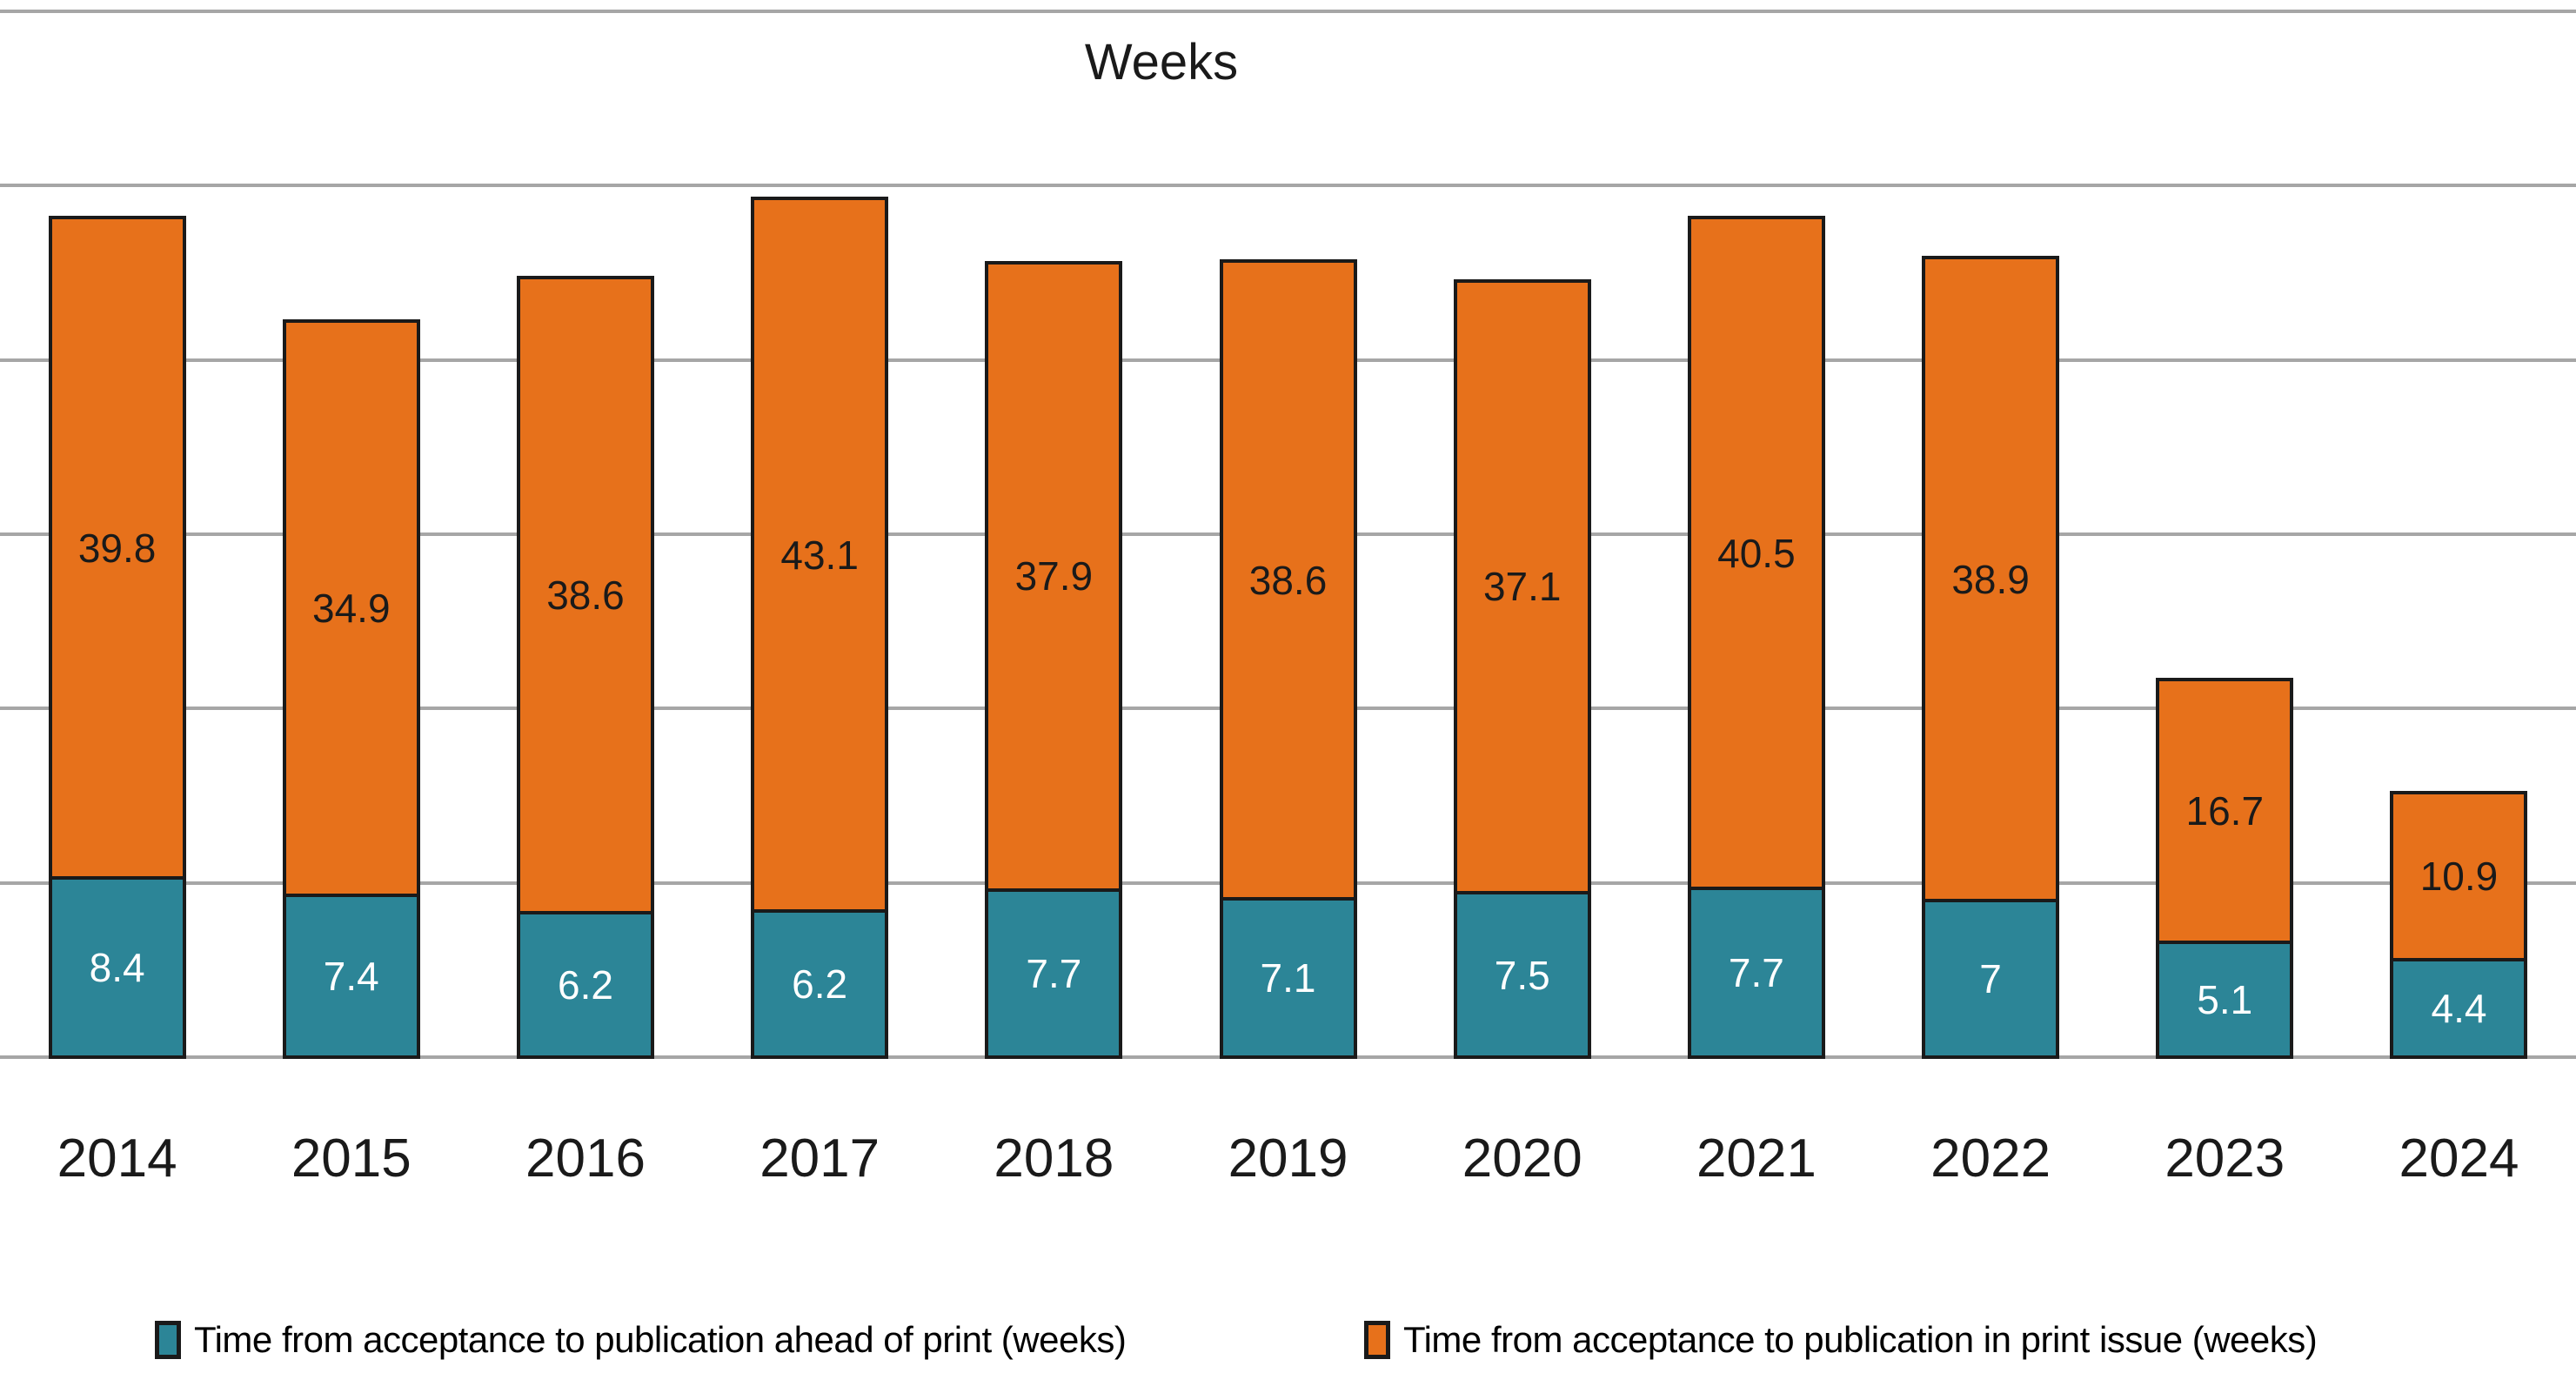 This screenshot has height=1373, width=2576. Describe the element at coordinates (1161, 62) in the screenshot. I see `chart-title: Weeks` at that location.